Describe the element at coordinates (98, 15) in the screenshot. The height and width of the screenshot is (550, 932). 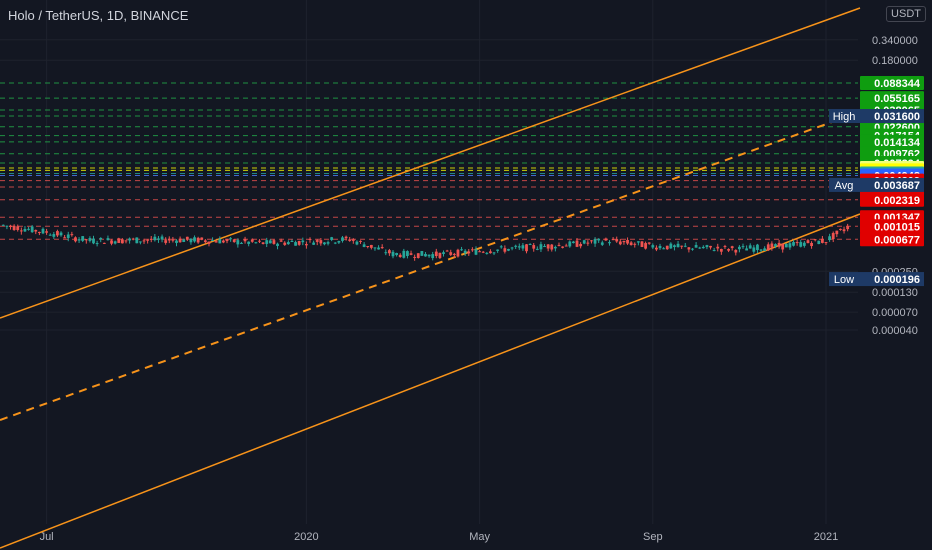
I see `symbol-title: Holo / TetherUS, 1D, BINANCE` at that location.